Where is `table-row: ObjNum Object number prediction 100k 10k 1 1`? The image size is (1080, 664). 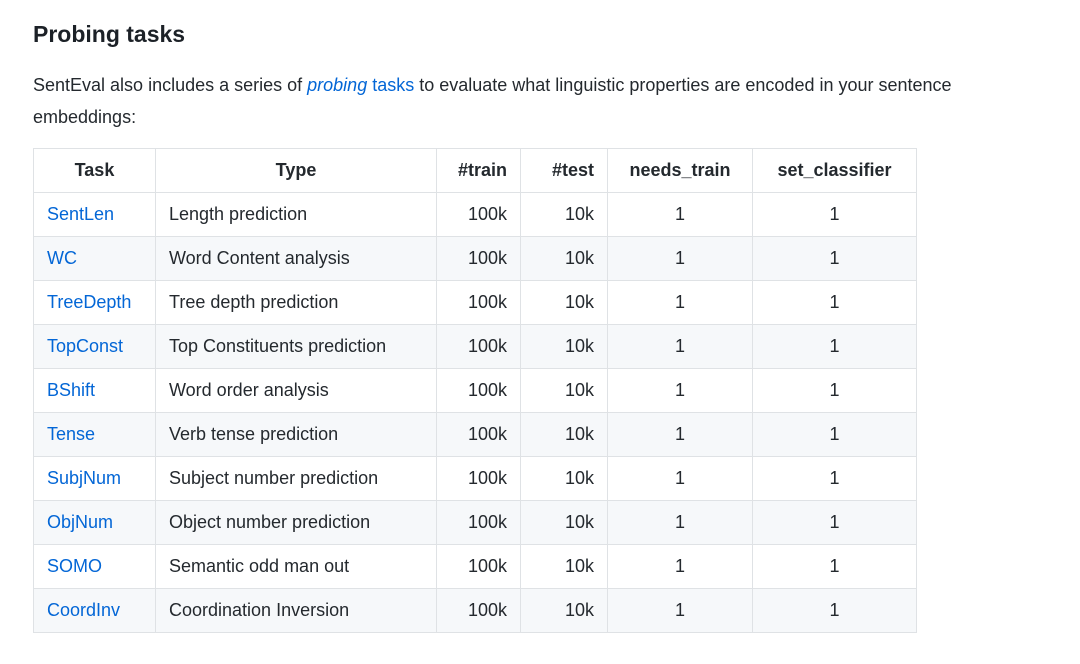 table-row: ObjNum Object number prediction 100k 10k 1 1 is located at coordinates (475, 522).